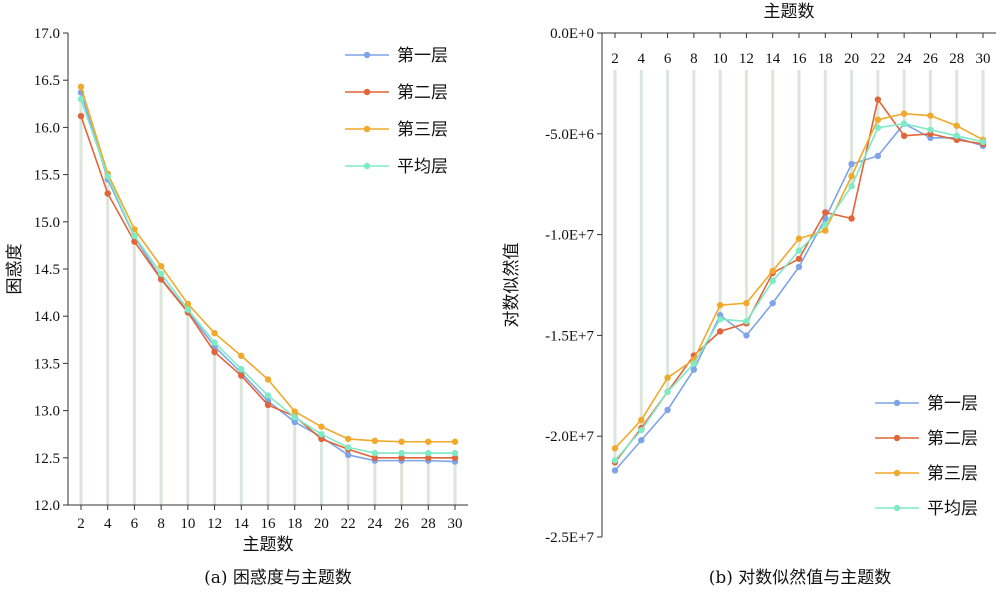  Describe the element at coordinates (455, 524) in the screenshot. I see `x-tick-label: 30` at that location.